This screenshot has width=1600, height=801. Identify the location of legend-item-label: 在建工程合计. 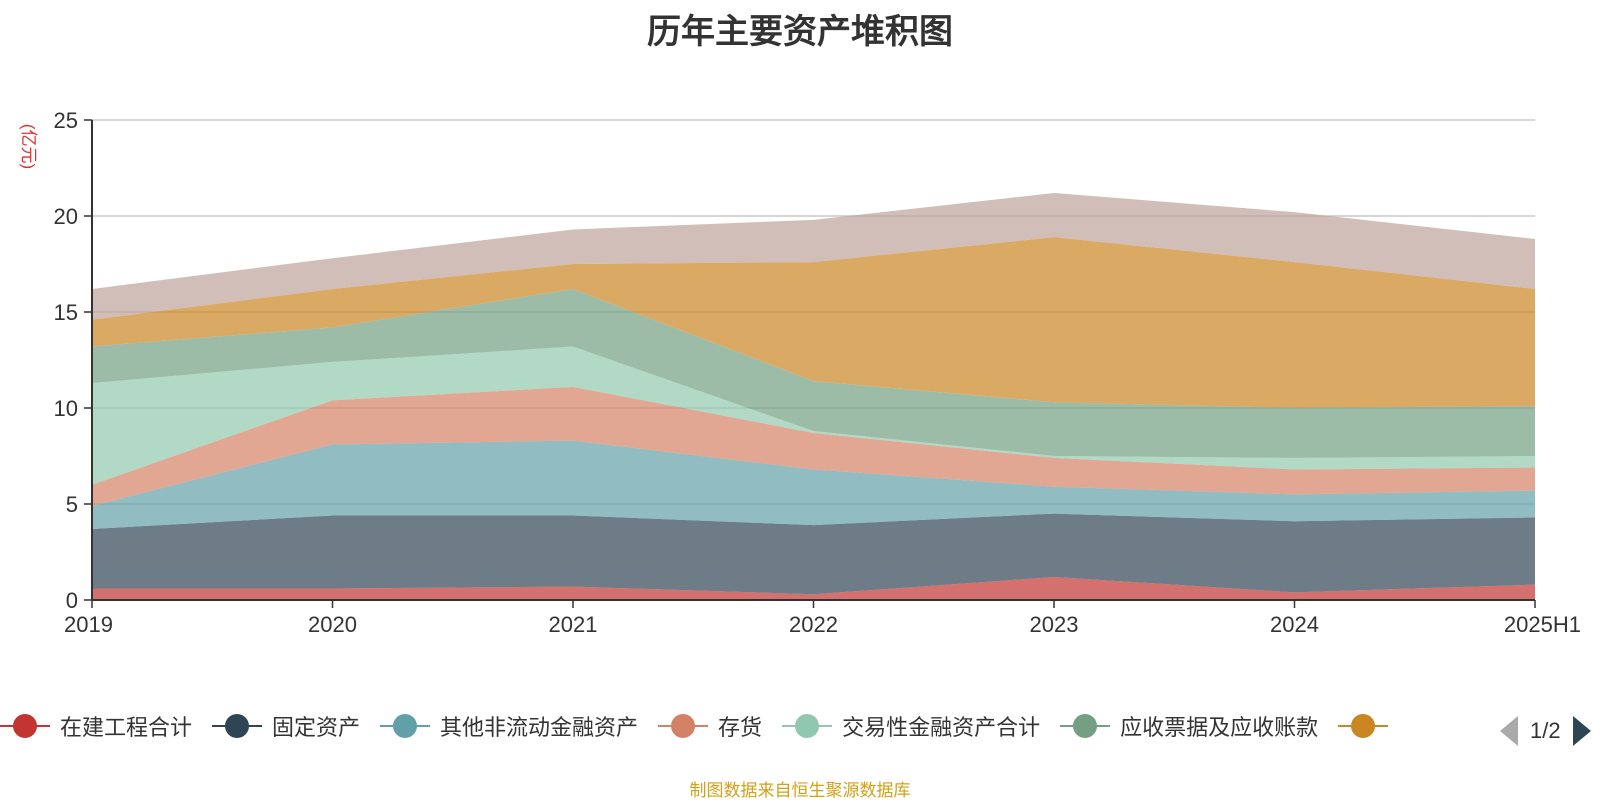
(126, 727).